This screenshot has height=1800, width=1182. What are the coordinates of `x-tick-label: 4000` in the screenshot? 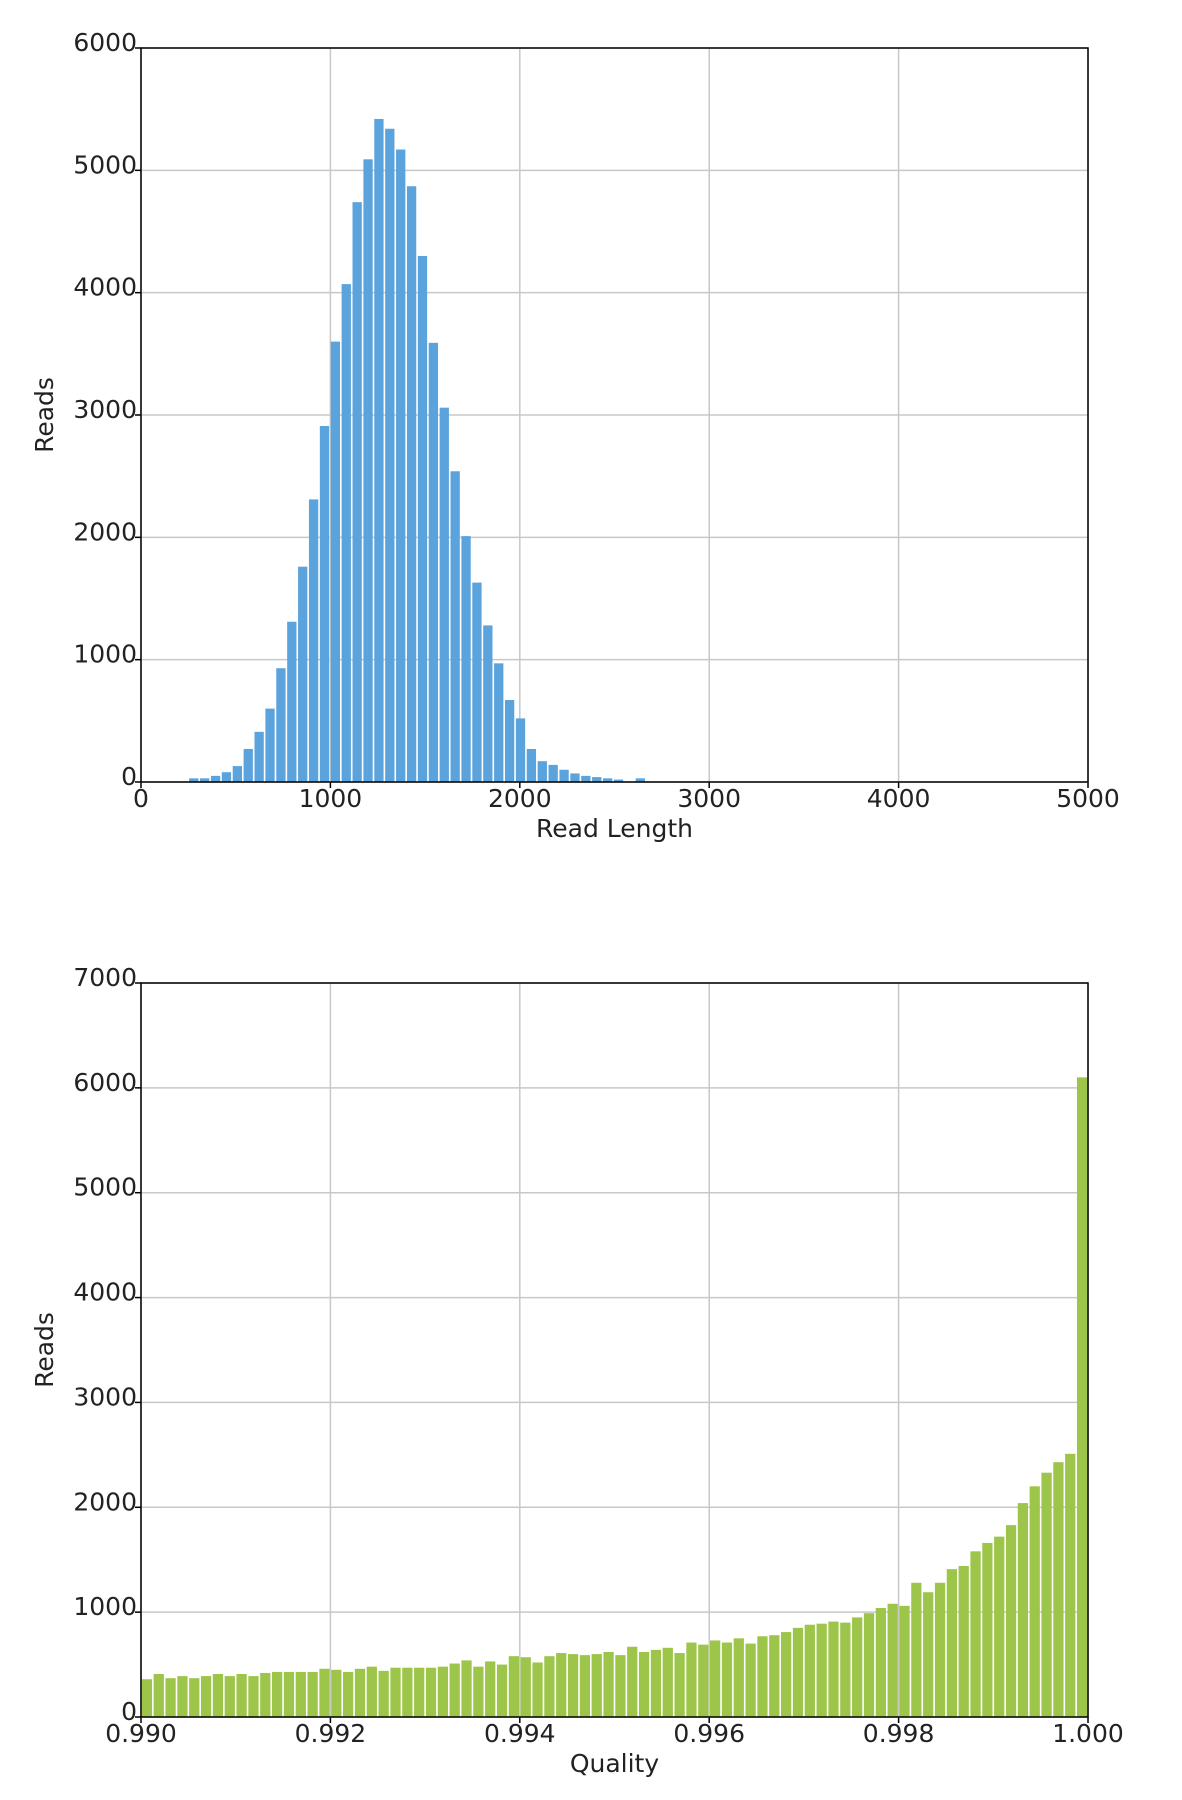 It's located at (899, 798).